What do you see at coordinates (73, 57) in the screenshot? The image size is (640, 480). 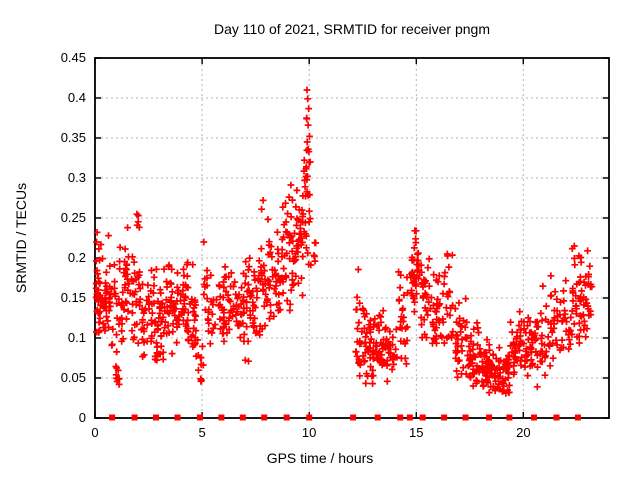 I see `y-tick-label: 0.45` at bounding box center [73, 57].